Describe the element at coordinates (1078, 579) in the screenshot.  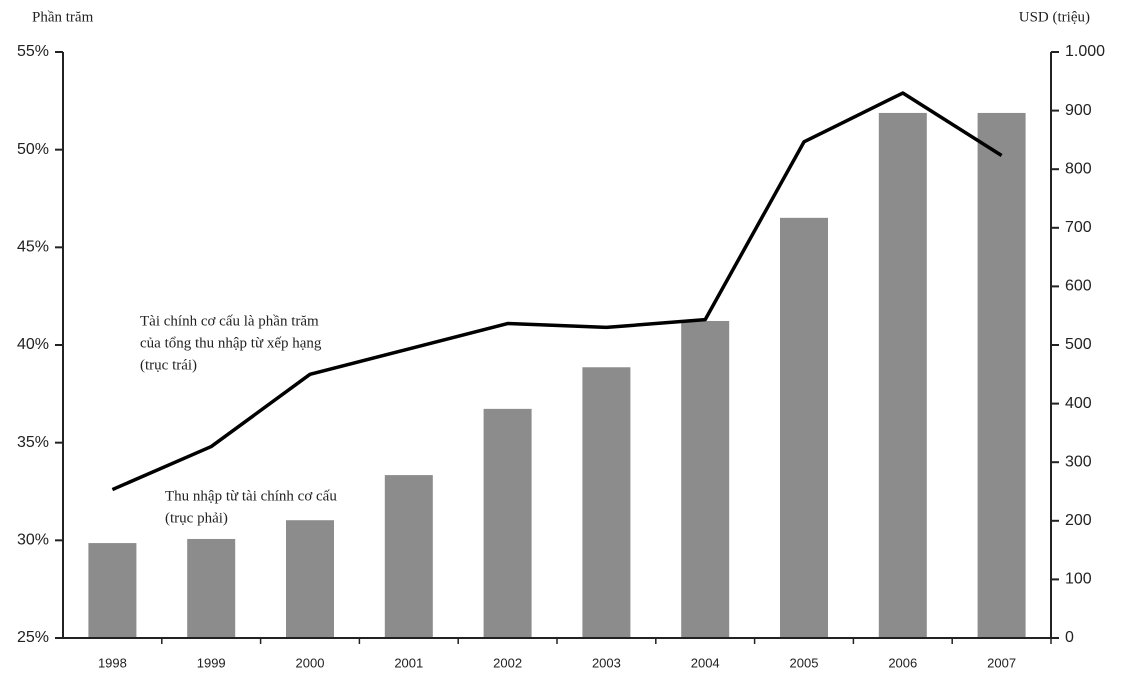
I see `y2-tick-label: 100` at that location.